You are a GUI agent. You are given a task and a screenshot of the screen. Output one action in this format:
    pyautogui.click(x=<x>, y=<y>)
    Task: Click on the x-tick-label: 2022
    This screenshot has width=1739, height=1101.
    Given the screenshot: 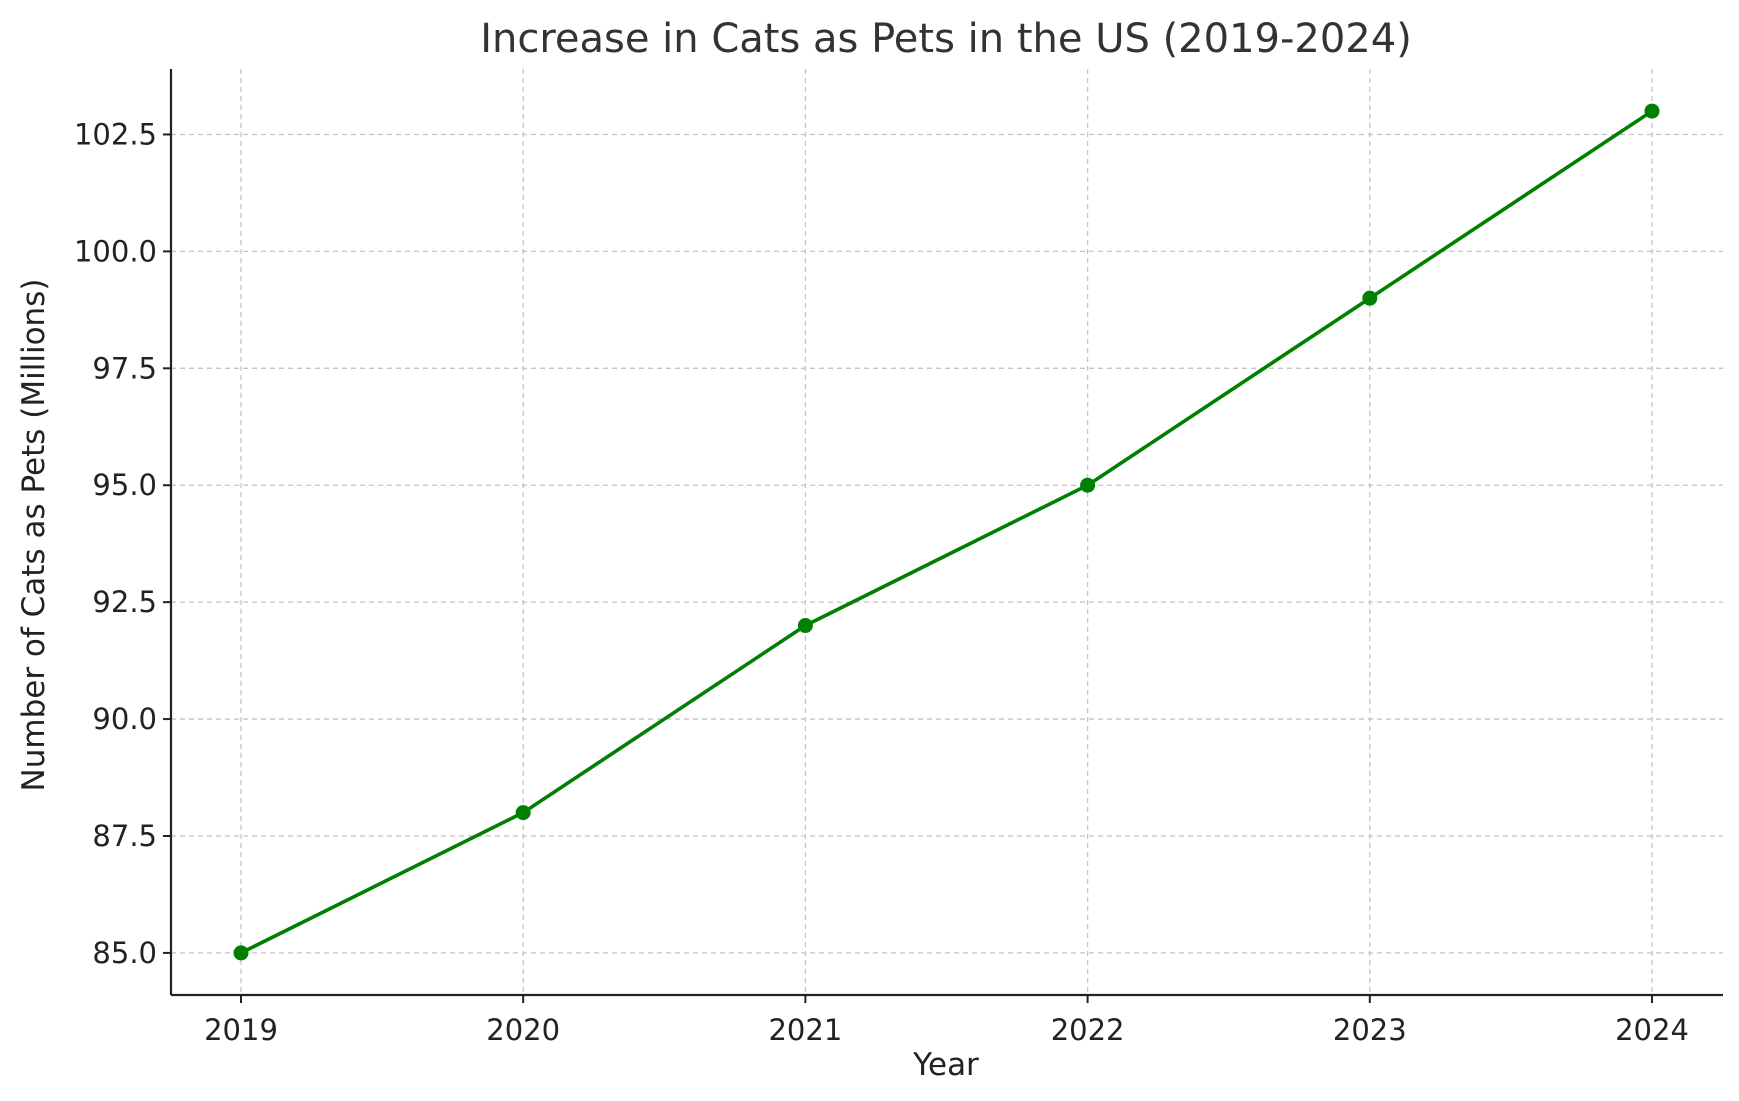 What is the action you would take?
    pyautogui.click(x=1088, y=1030)
    